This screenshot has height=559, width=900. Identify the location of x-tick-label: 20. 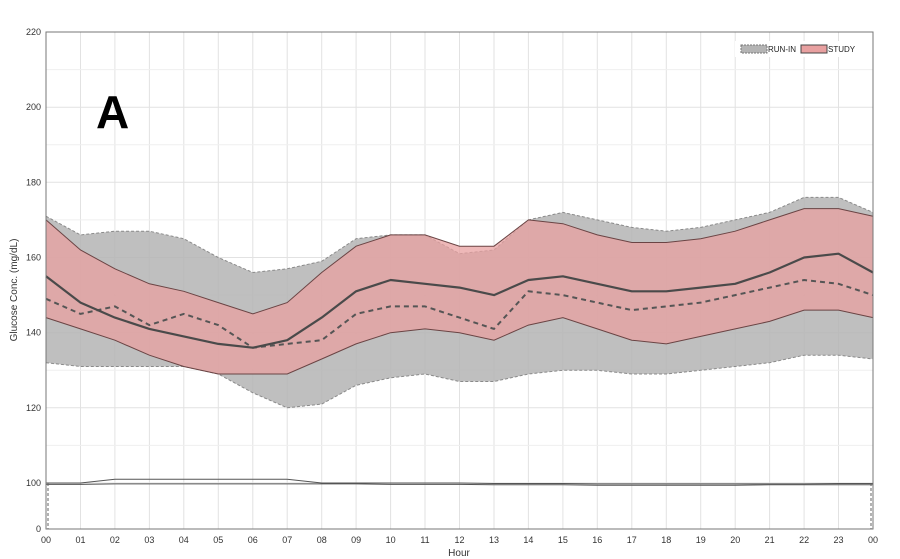
(735, 540).